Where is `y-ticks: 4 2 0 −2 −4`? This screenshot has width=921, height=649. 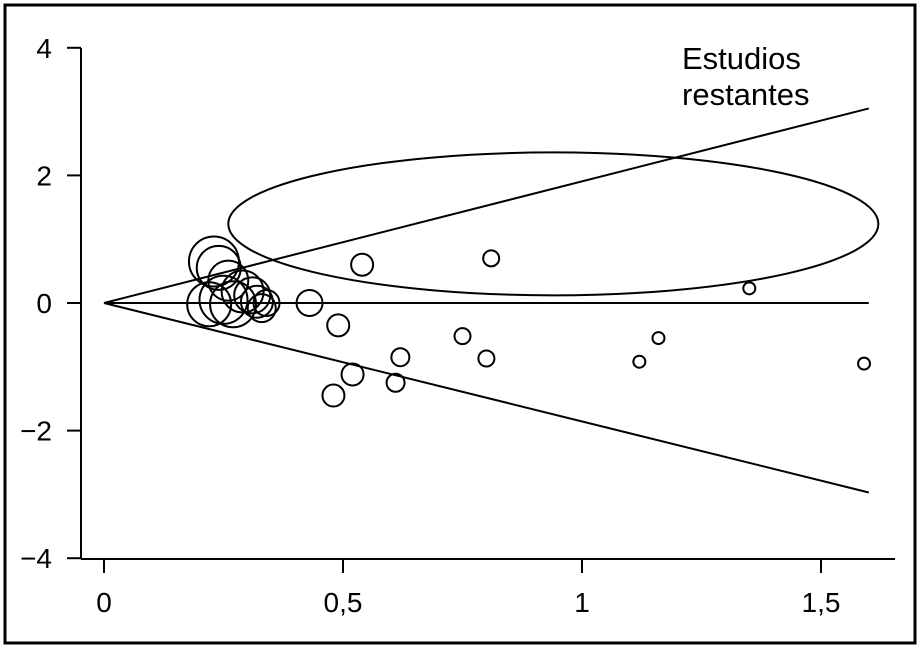 y-ticks: 4 2 0 −2 −4 is located at coordinates (50, 303).